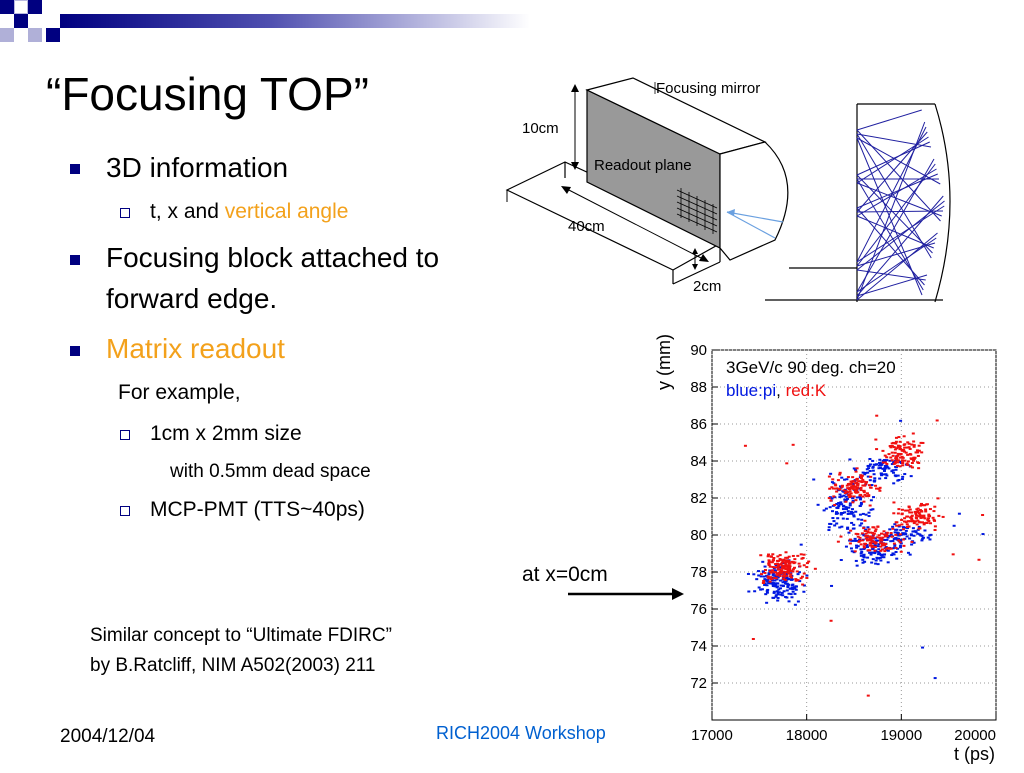 Image resolution: width=1024 pixels, height=773 pixels. What do you see at coordinates (698, 387) in the screenshot?
I see `y-tick-label: 88` at bounding box center [698, 387].